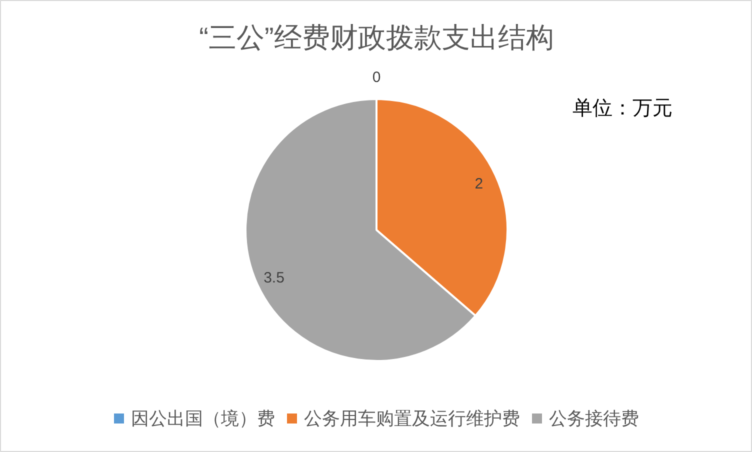 The width and height of the screenshot is (752, 452). I want to click on text: 单位：万元, so click(622, 109).